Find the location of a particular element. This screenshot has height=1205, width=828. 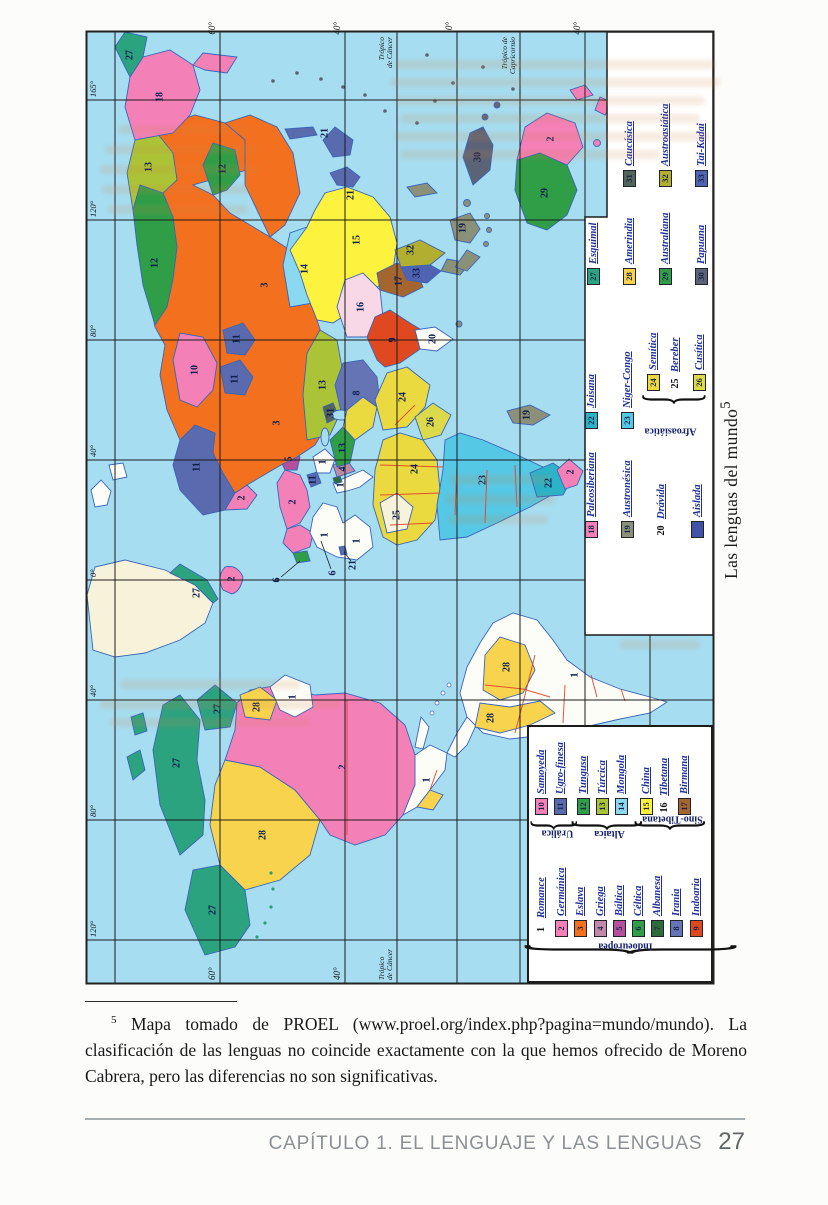

legend-family-name: Amerindia is located at coordinates (629, 240).